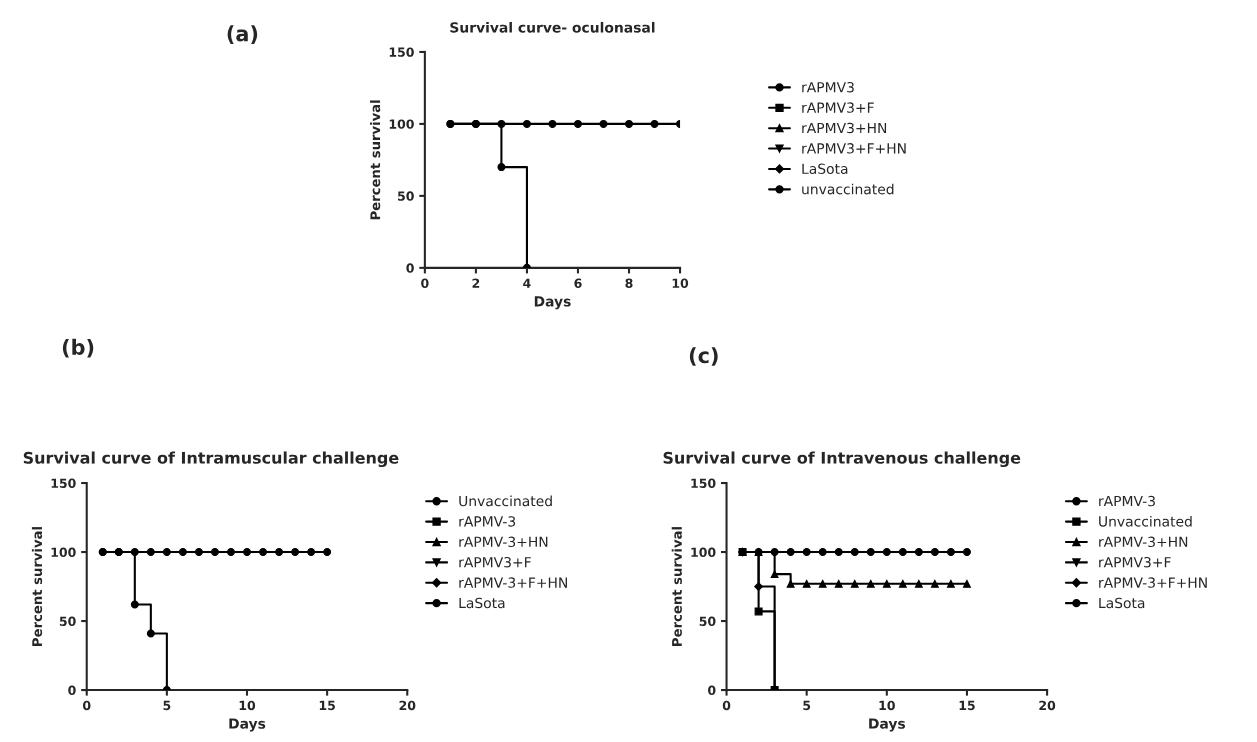  I want to click on x-tick-label: 2, so click(476, 283).